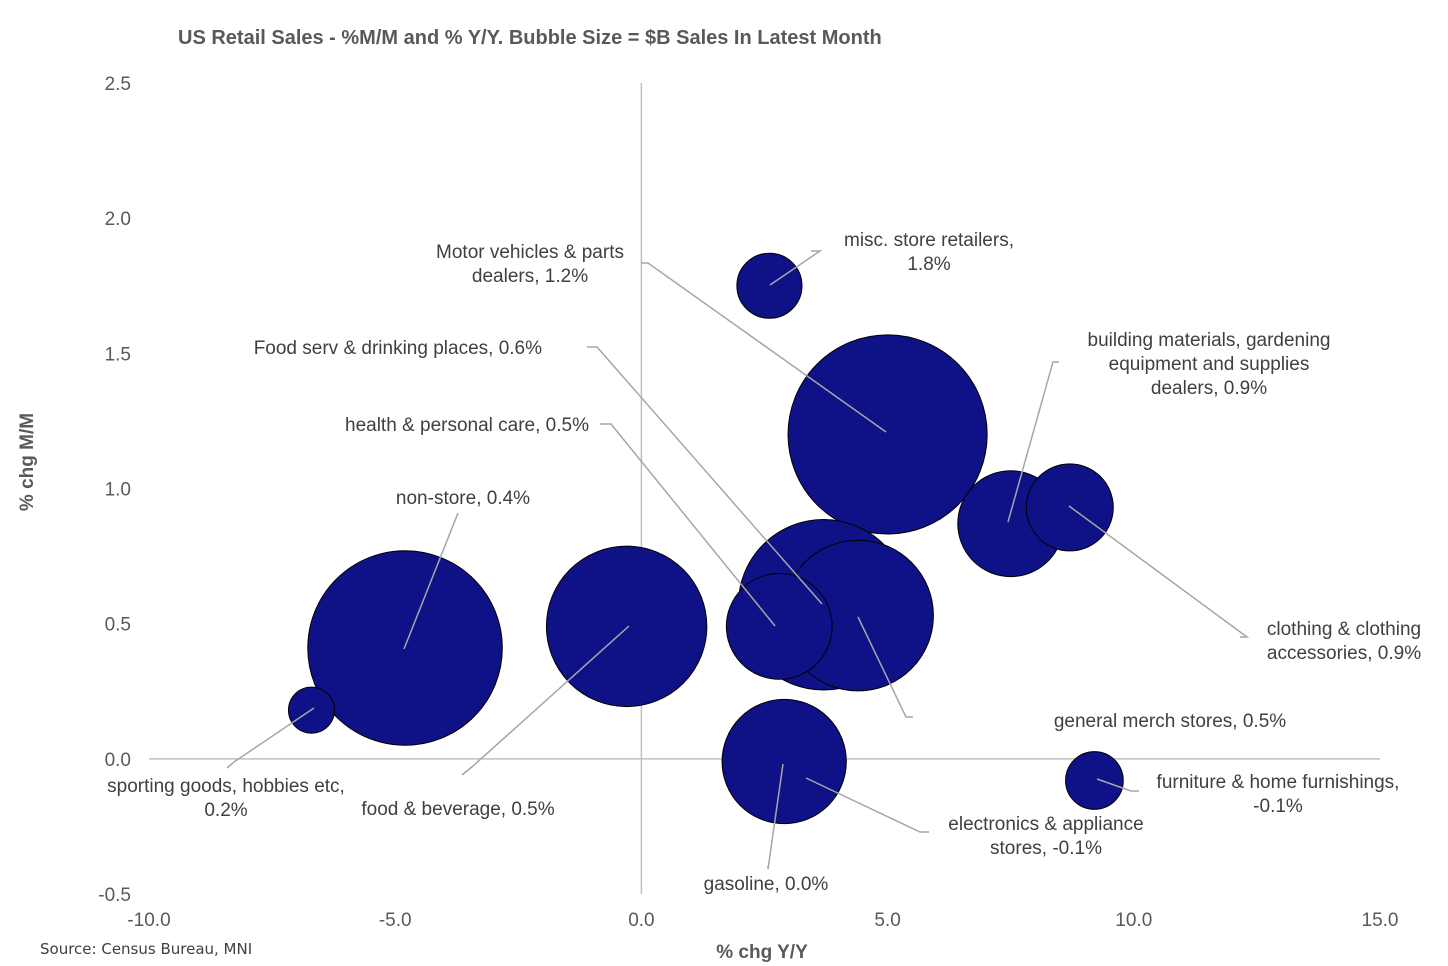 The image size is (1448, 966). Describe the element at coordinates (118, 625) in the screenshot. I see `y-tick-label: 0.5` at that location.